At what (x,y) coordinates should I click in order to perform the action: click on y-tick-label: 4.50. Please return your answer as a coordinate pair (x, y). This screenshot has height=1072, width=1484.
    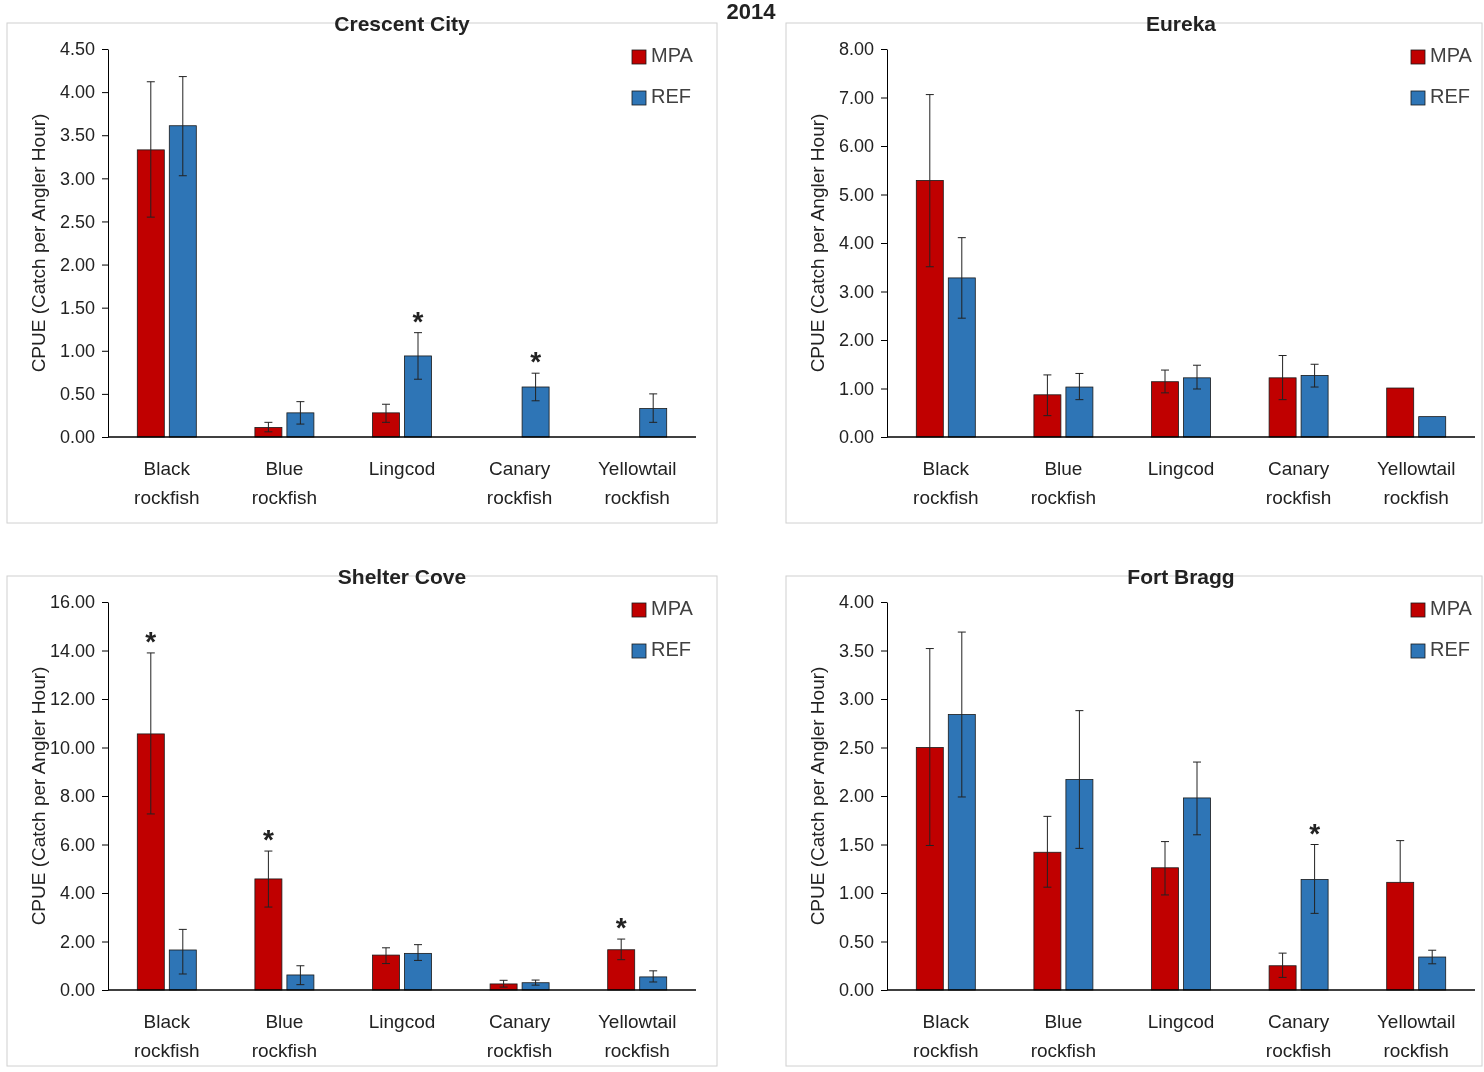
    Looking at the image, I should click on (77, 49).